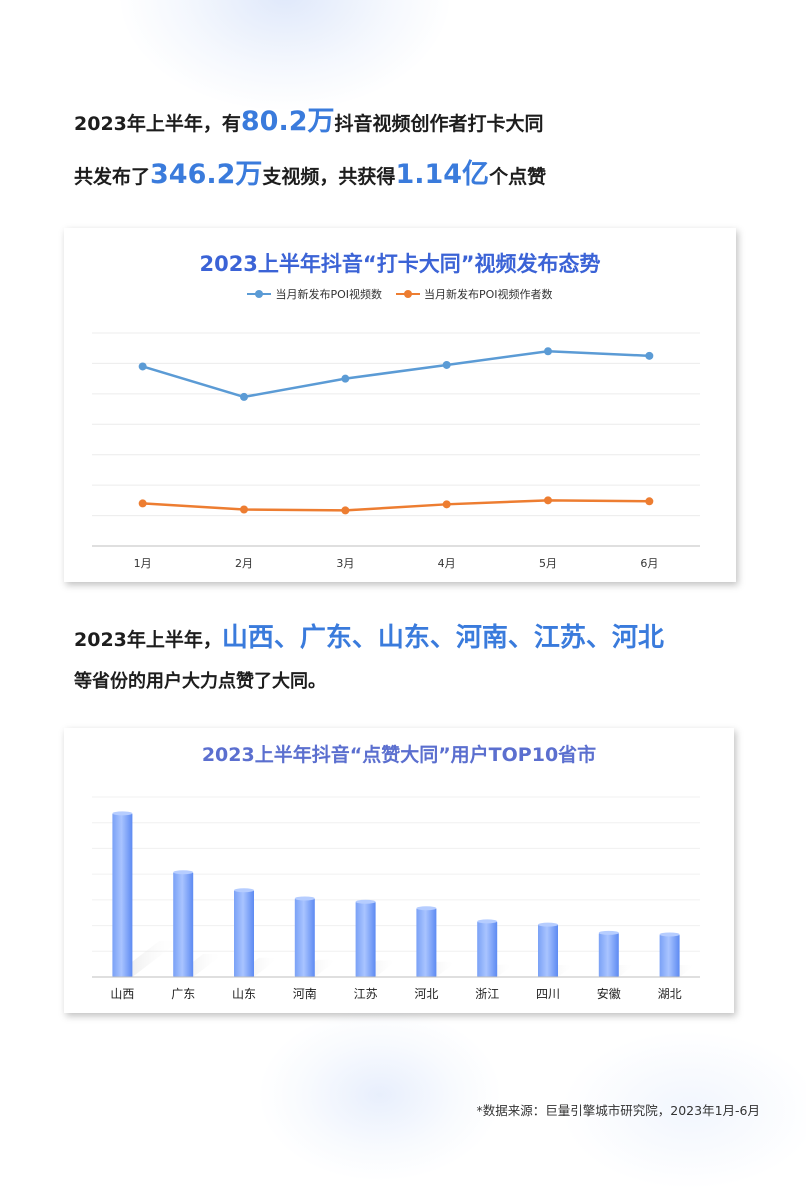  Describe the element at coordinates (609, 993) in the screenshot. I see `x-tick-label: 安徽` at that location.